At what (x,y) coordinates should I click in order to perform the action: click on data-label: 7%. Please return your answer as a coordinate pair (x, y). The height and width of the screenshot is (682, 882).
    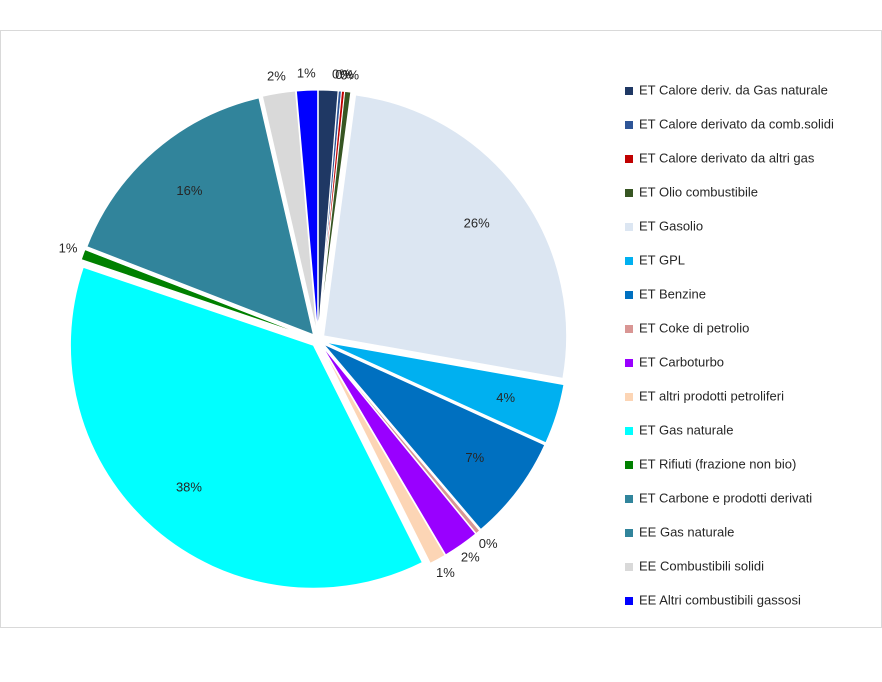
    Looking at the image, I should click on (474, 457).